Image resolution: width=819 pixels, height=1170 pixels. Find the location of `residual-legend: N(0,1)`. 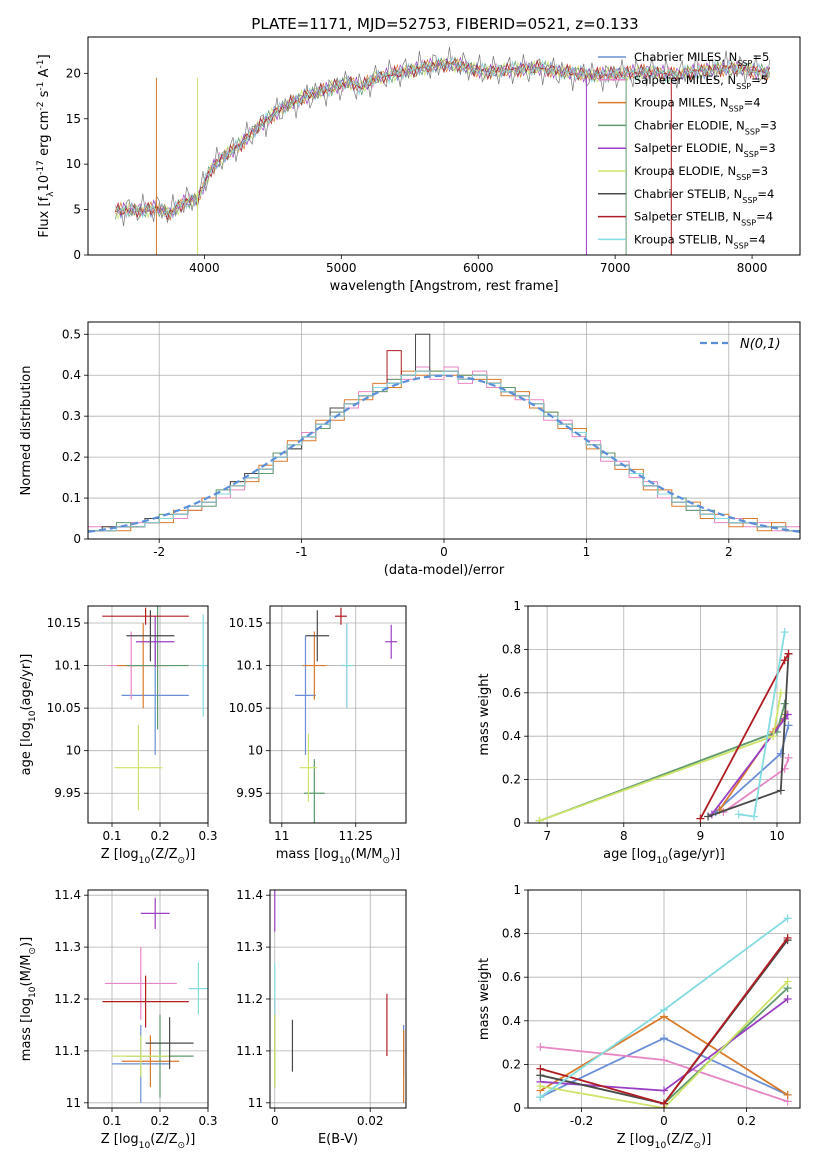

residual-legend: N(0,1) is located at coordinates (740, 344).